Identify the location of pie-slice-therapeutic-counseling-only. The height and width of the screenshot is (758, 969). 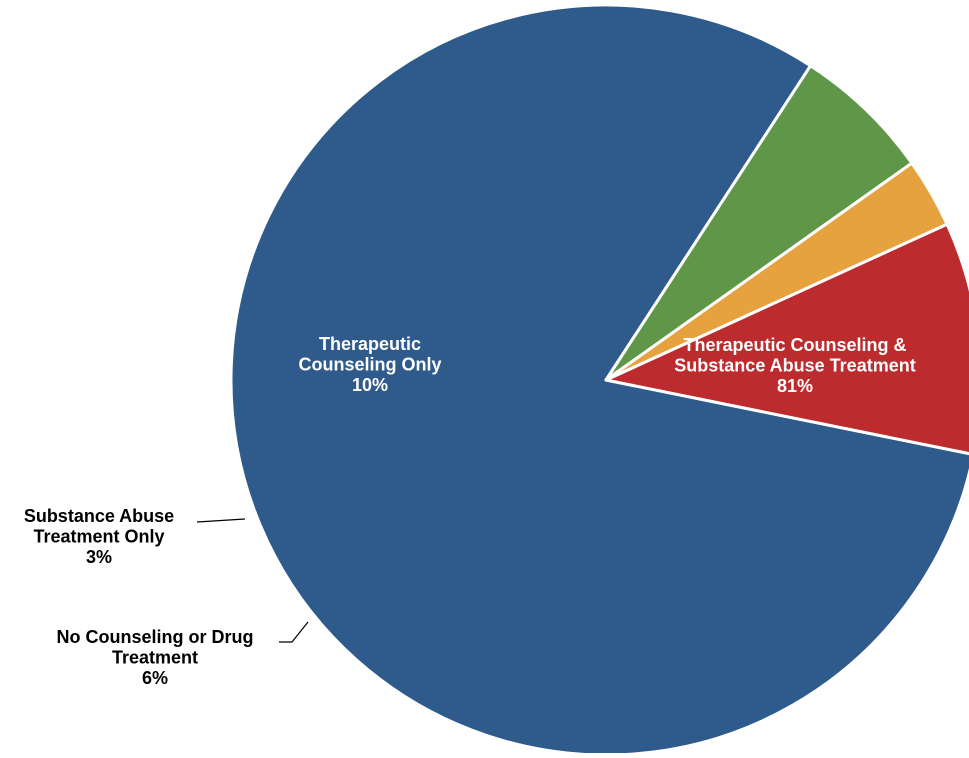
(786, 339).